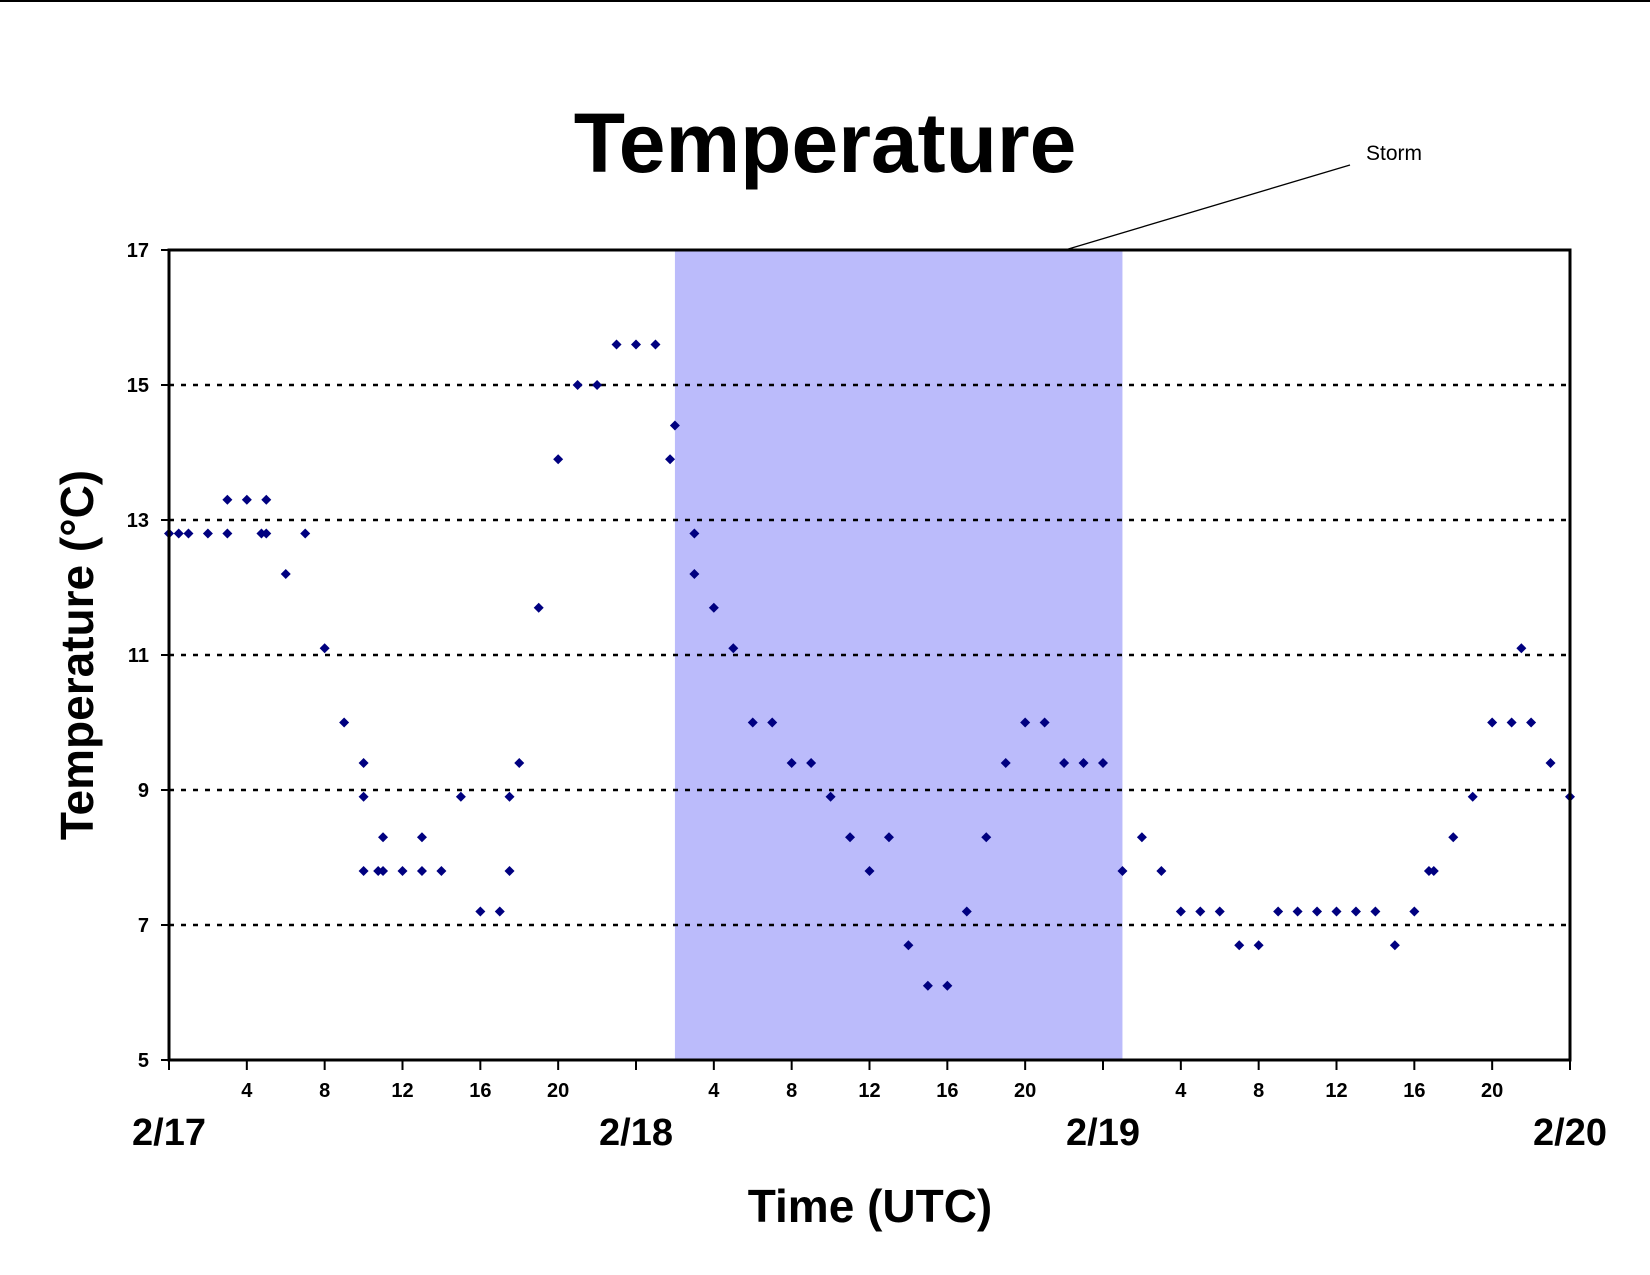 This screenshot has height=1275, width=1650. What do you see at coordinates (138, 656) in the screenshot?
I see `y-tick-label: 11` at bounding box center [138, 656].